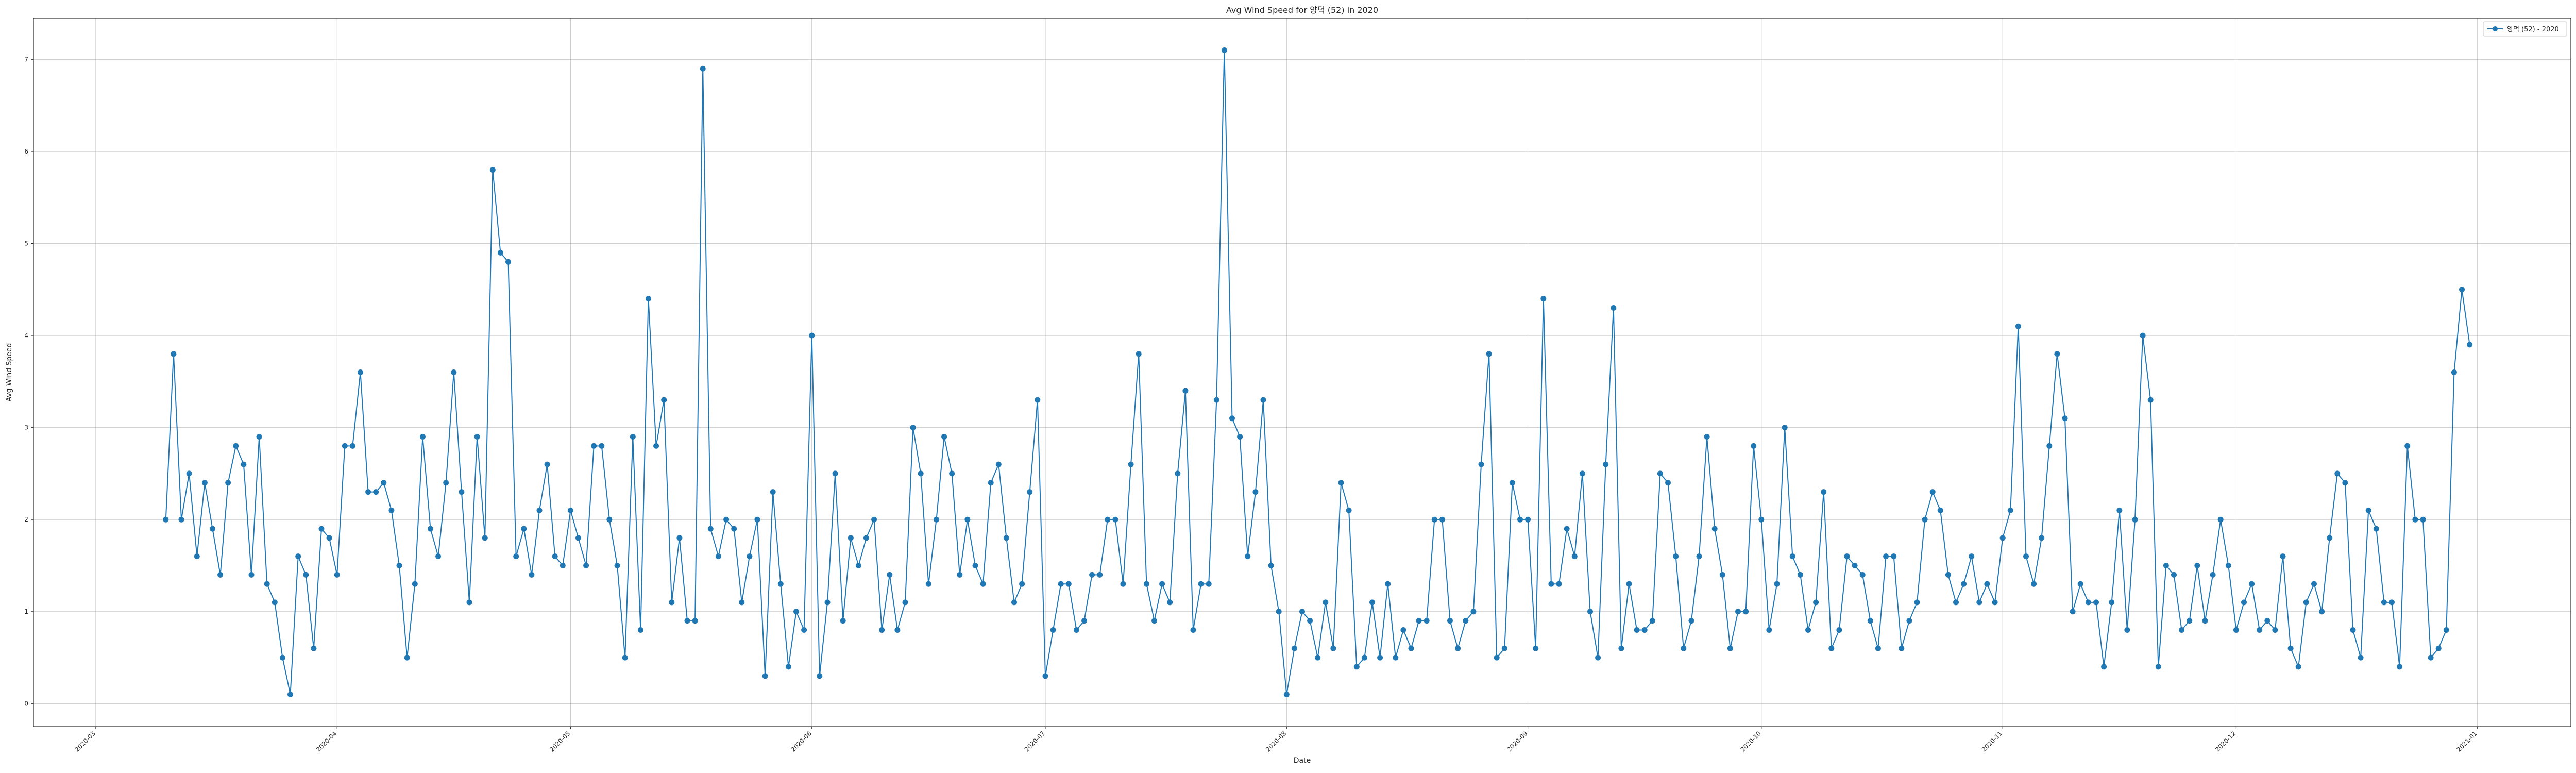 The height and width of the screenshot is (773, 2576). I want to click on legend-marker-swatch, so click(2495, 28).